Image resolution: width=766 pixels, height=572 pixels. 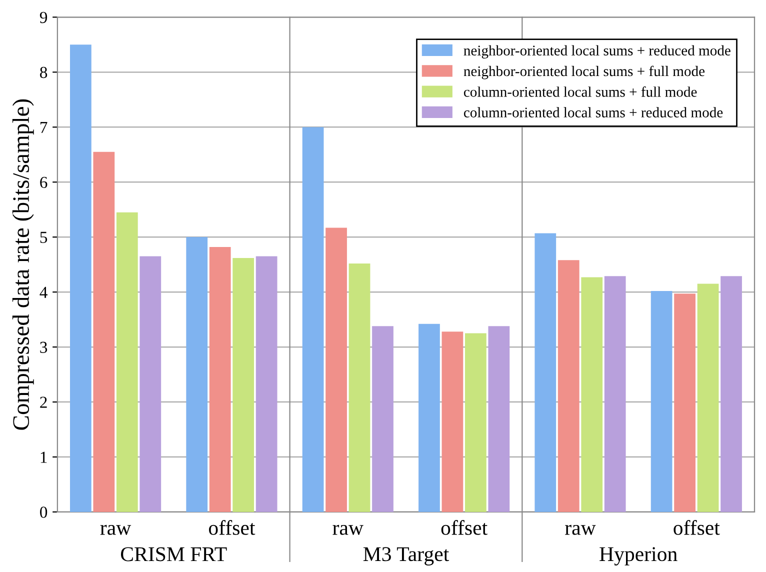 I want to click on text: M3 Target, so click(x=406, y=556).